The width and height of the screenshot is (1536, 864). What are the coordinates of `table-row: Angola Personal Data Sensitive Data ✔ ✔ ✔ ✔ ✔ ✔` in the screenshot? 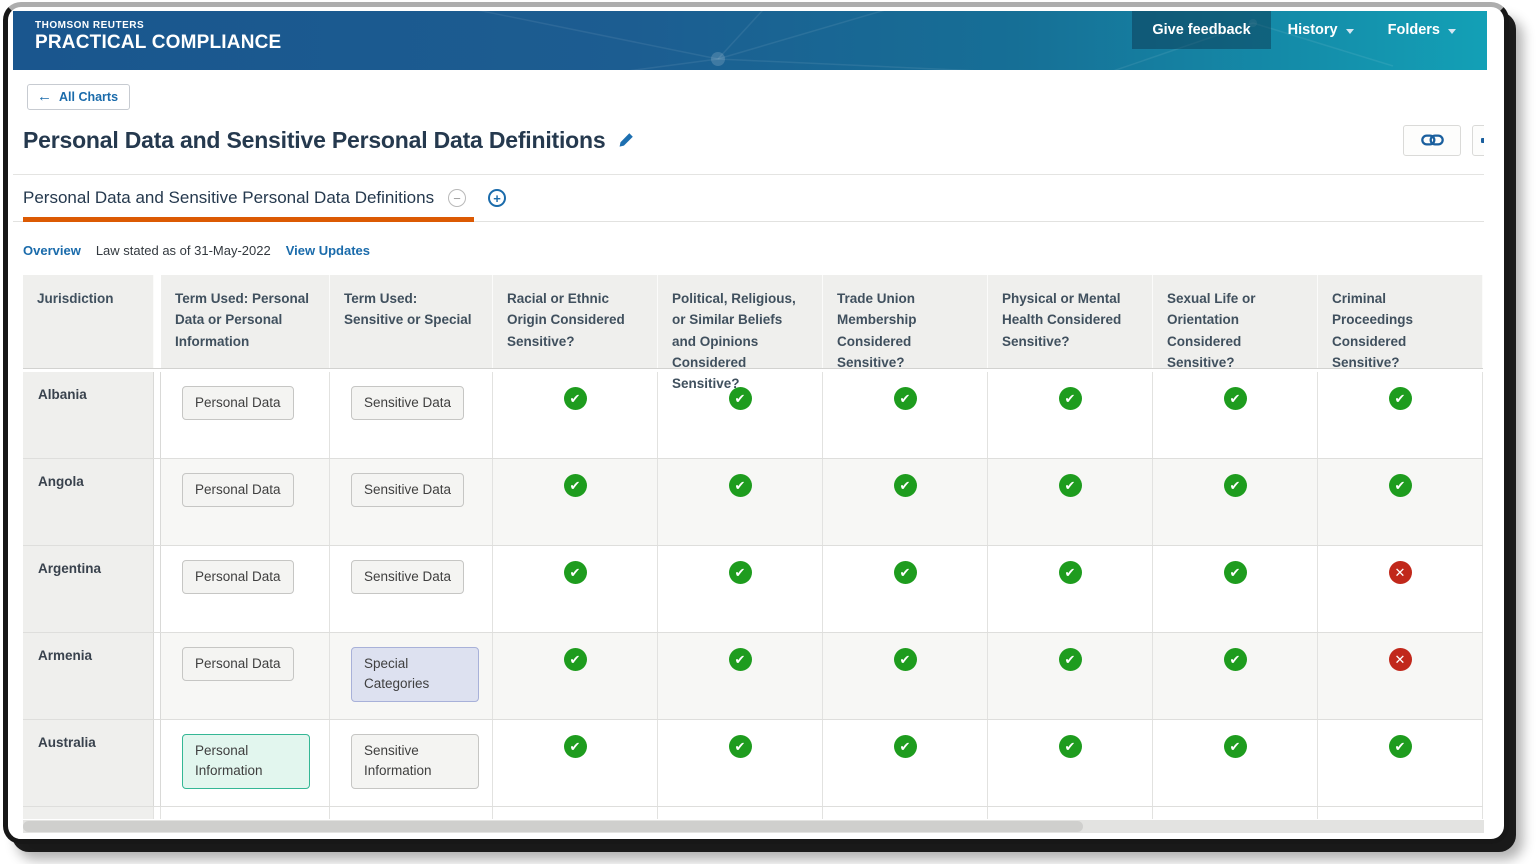 It's located at (753, 502).